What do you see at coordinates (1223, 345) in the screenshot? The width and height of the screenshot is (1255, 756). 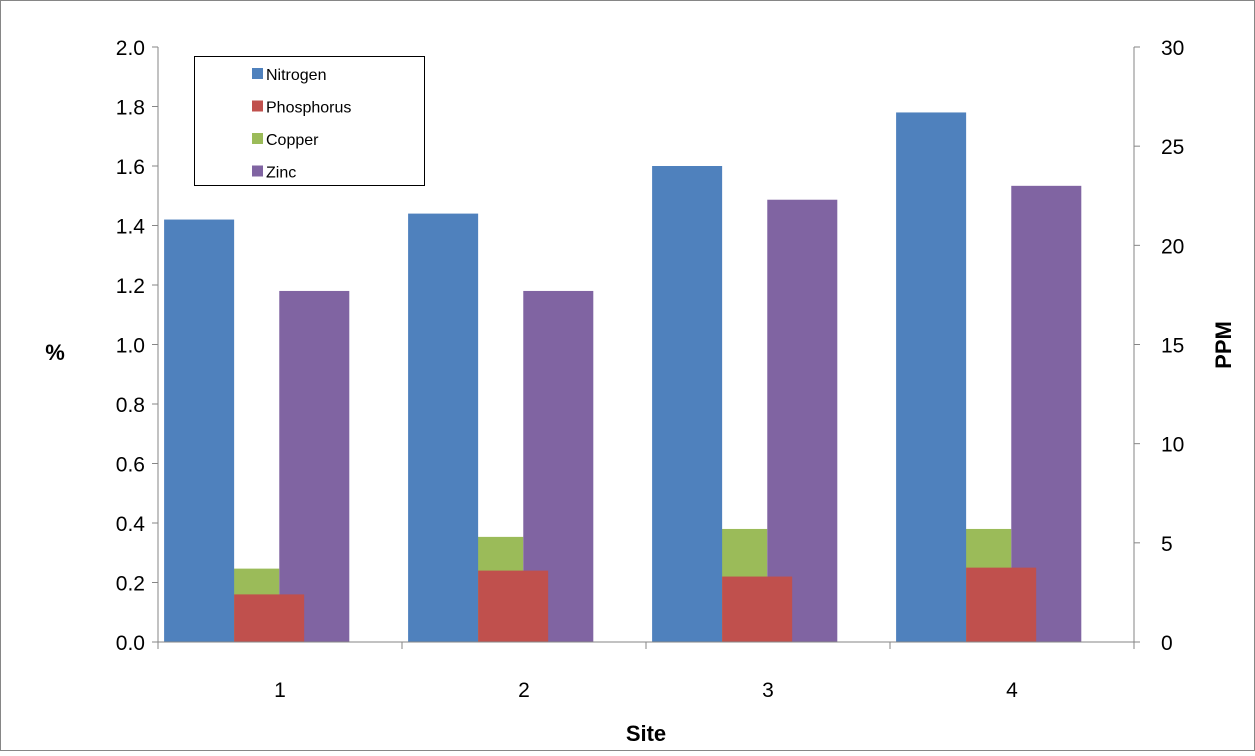 I see `y-axis-right-label: PPM` at bounding box center [1223, 345].